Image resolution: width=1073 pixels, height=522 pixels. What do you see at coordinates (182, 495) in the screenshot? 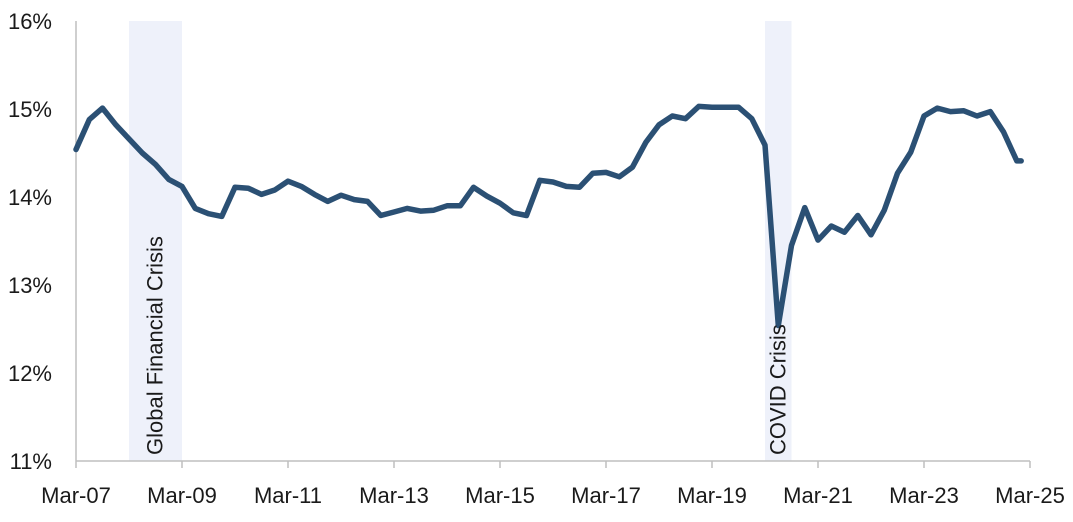
I see `x-tick-label: Mar-09` at bounding box center [182, 495].